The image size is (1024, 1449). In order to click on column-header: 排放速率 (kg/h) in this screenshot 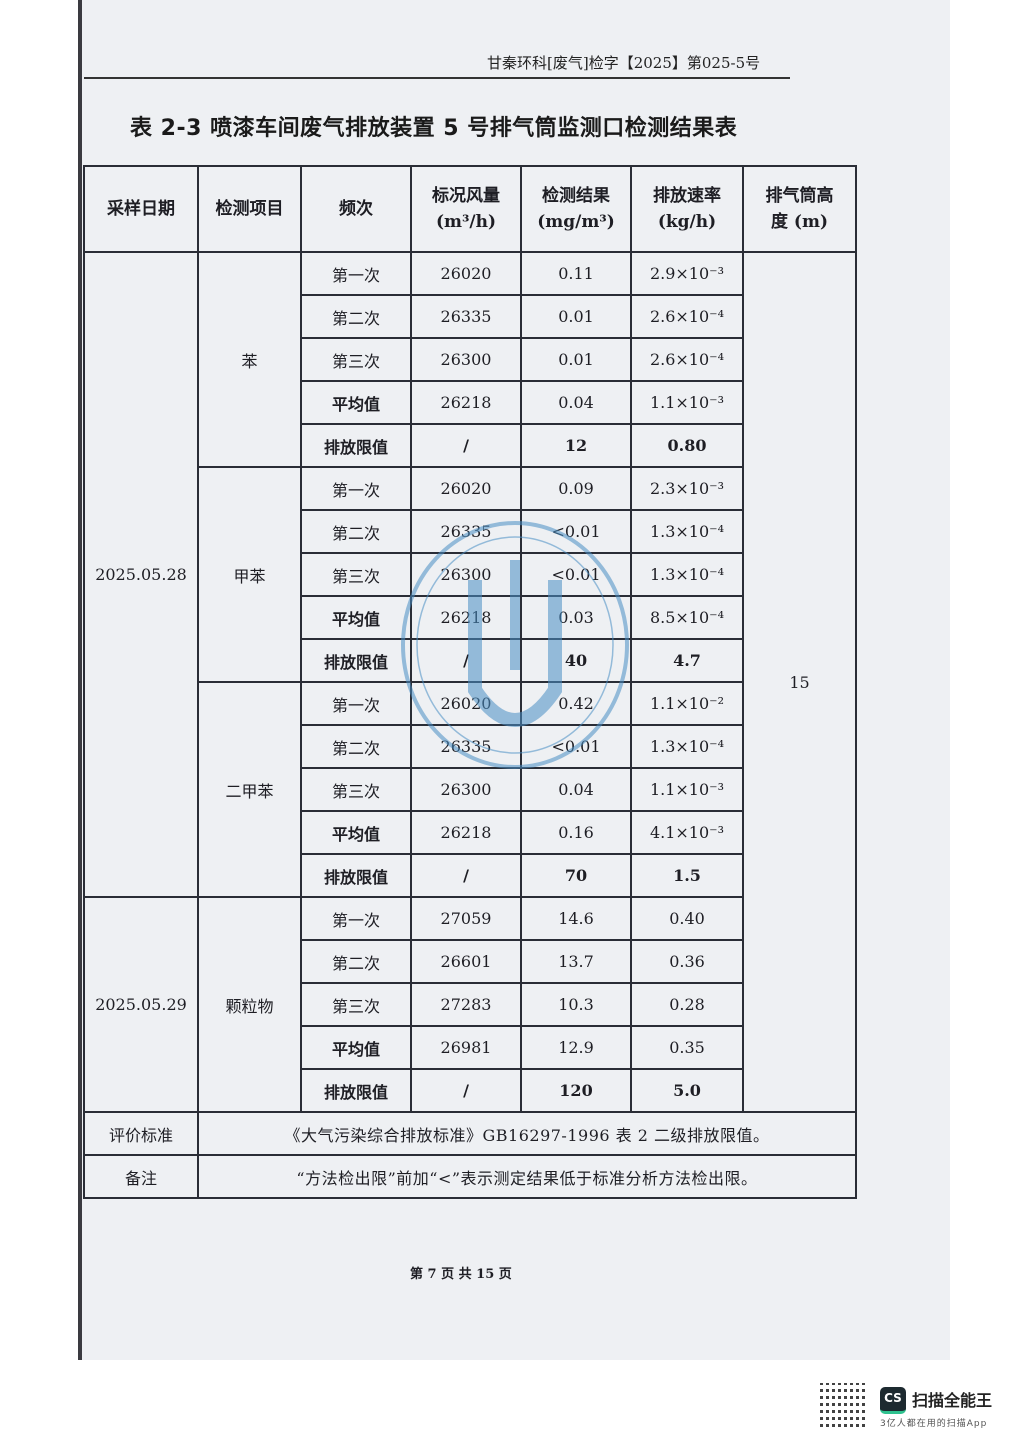, I will do `click(687, 209)`.